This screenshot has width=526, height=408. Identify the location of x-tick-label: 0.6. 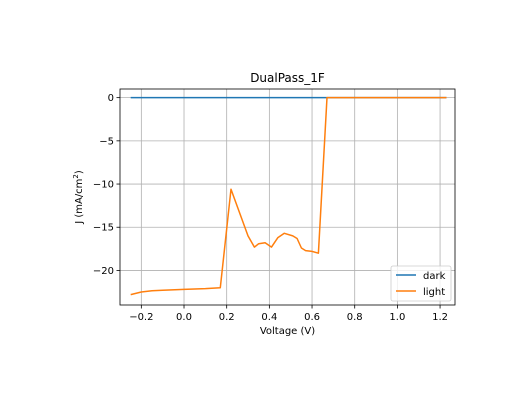
(312, 317).